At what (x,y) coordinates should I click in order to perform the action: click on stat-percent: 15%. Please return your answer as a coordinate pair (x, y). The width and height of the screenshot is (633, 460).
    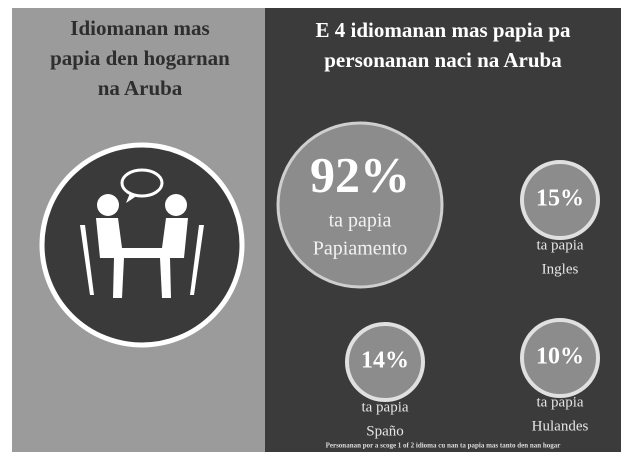
    Looking at the image, I should click on (560, 199).